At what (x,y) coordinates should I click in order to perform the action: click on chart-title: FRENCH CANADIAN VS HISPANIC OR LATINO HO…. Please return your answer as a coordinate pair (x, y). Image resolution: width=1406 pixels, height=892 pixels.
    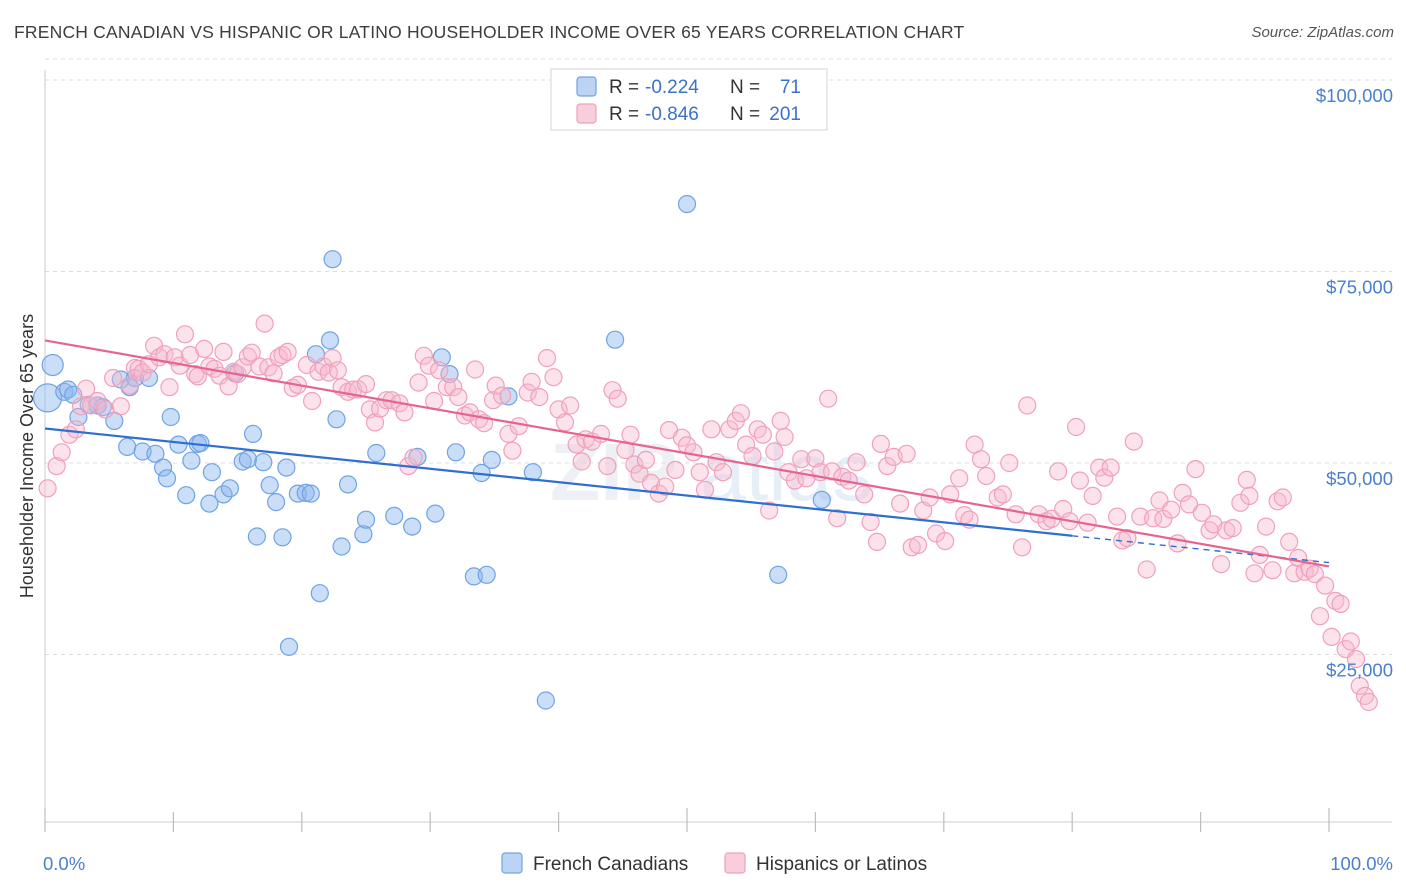
    Looking at the image, I should click on (489, 32).